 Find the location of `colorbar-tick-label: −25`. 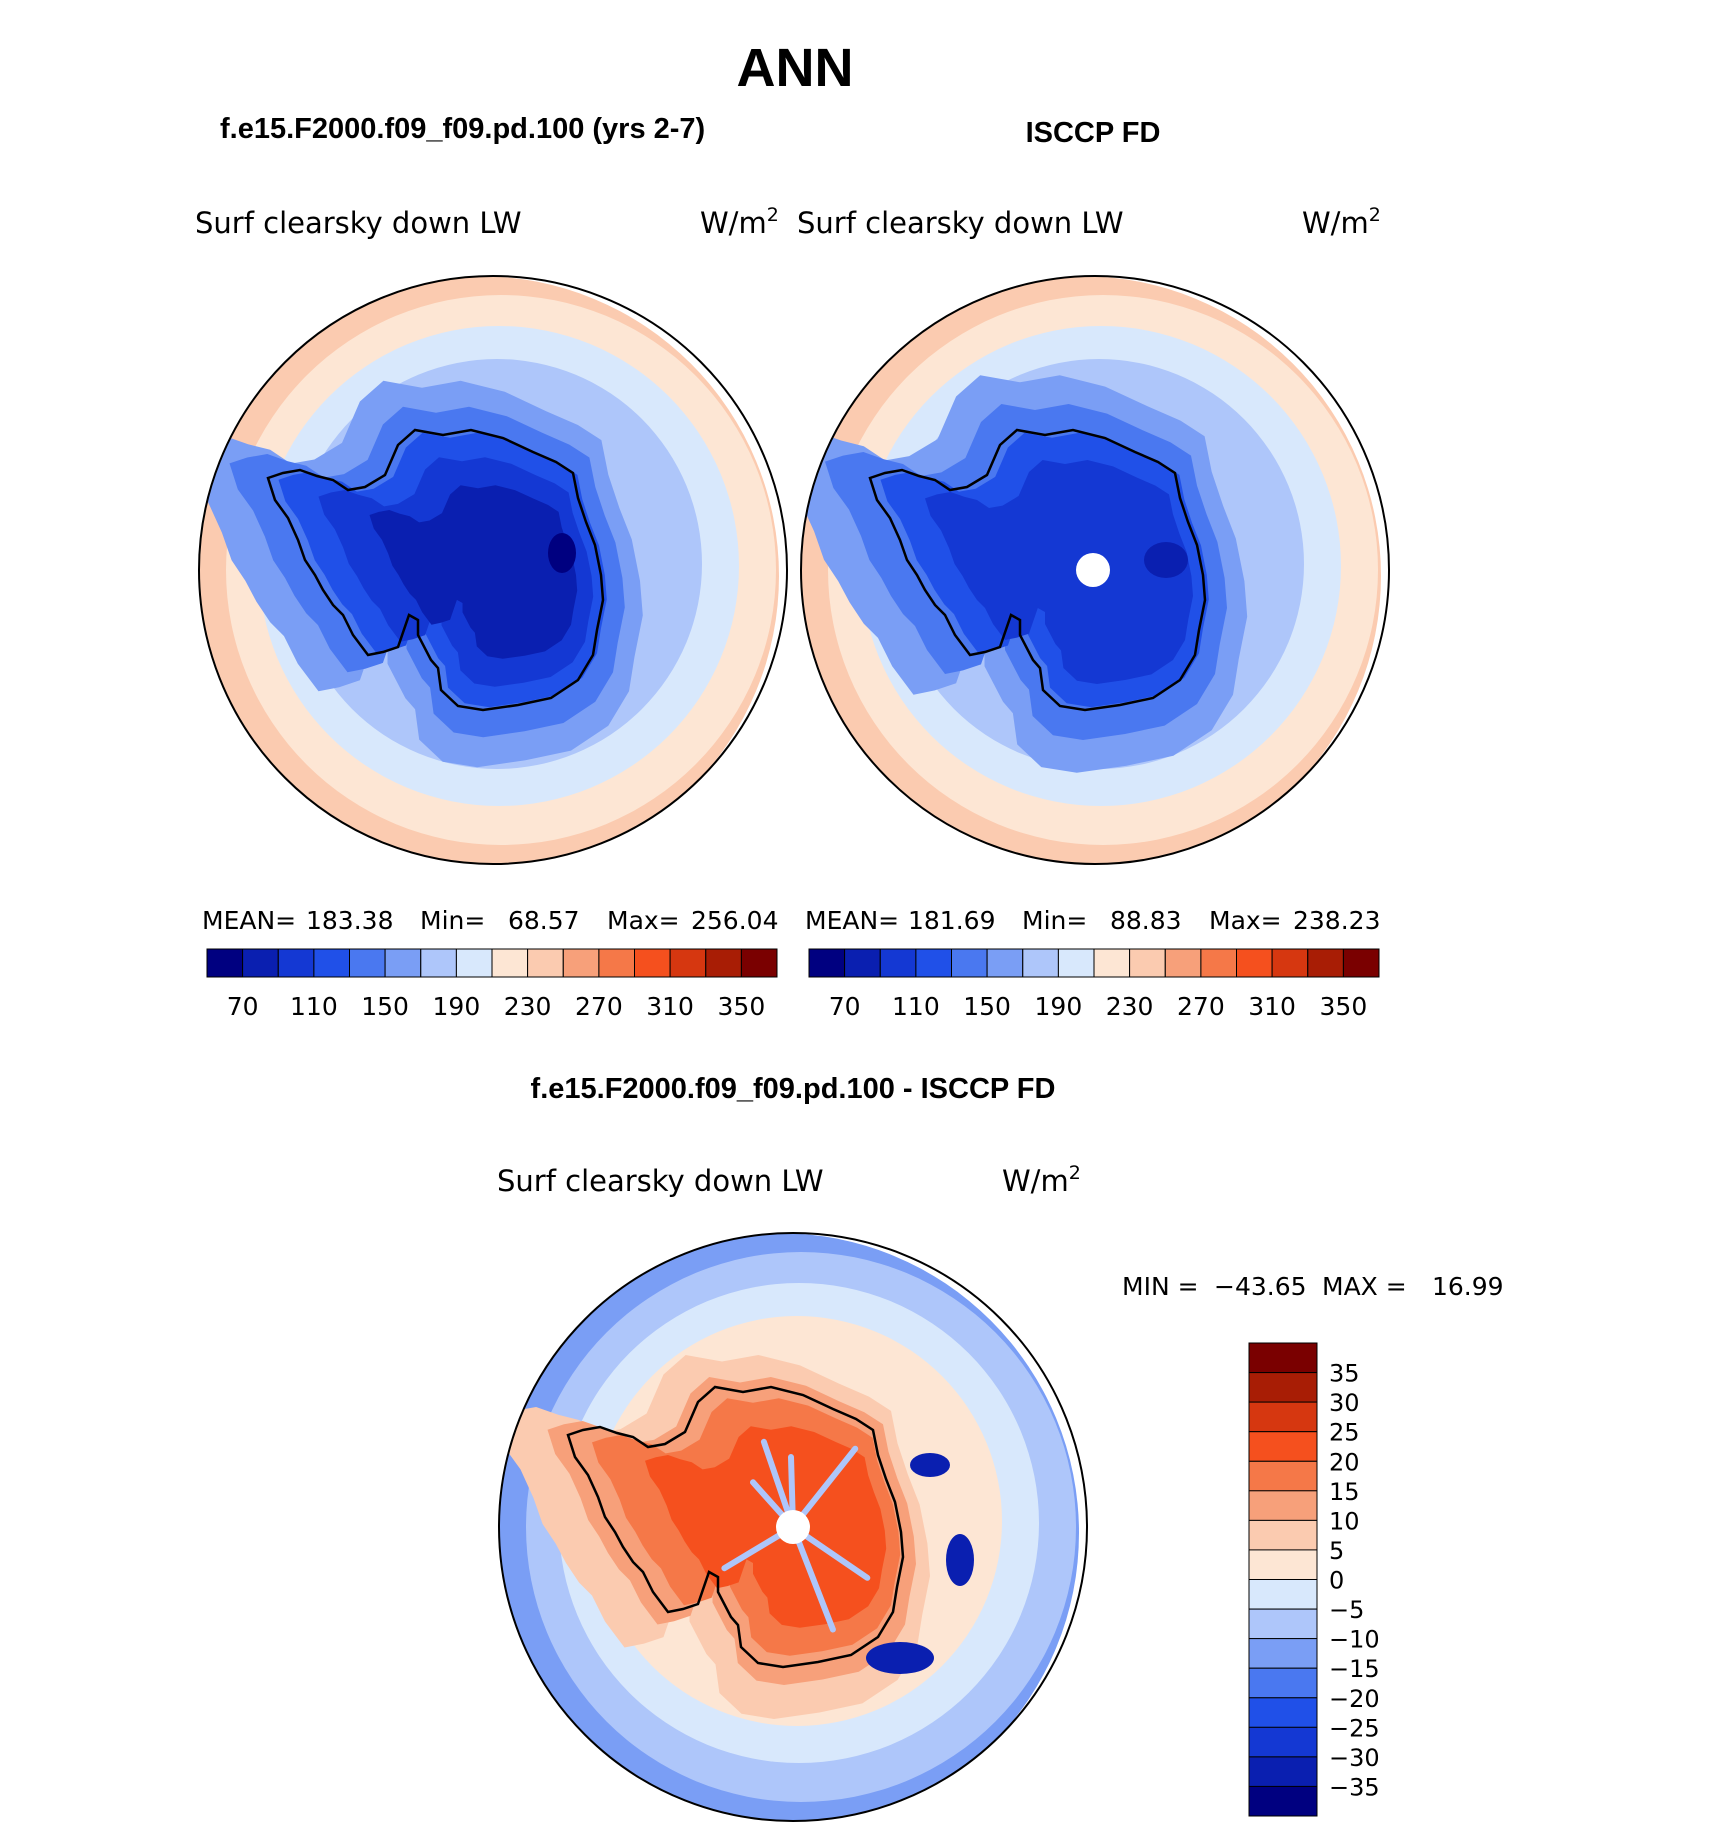

colorbar-tick-label: −25 is located at coordinates (1354, 1728).